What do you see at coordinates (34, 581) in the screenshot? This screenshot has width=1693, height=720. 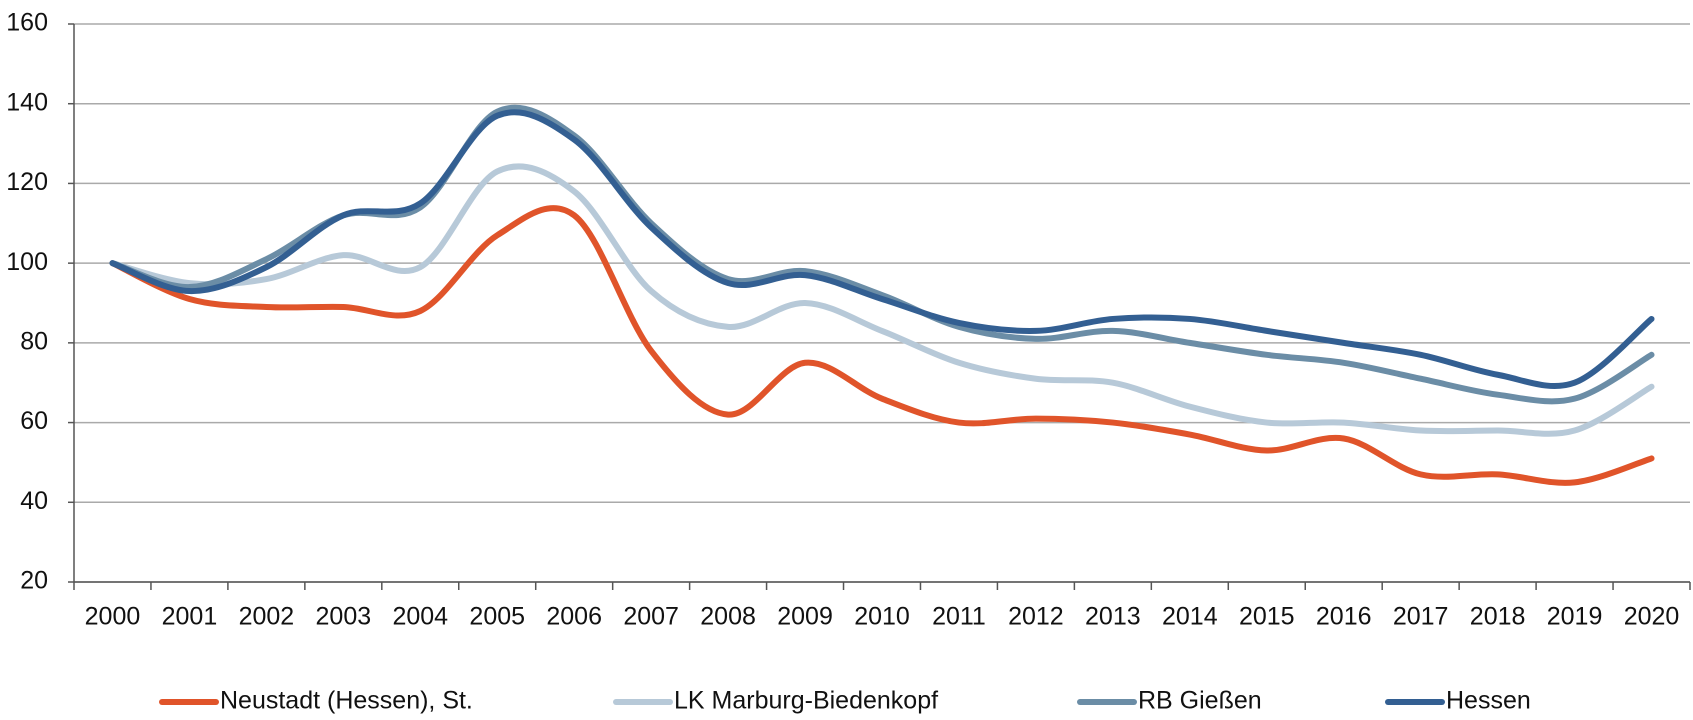 I see `y-tick-label: 20` at bounding box center [34, 581].